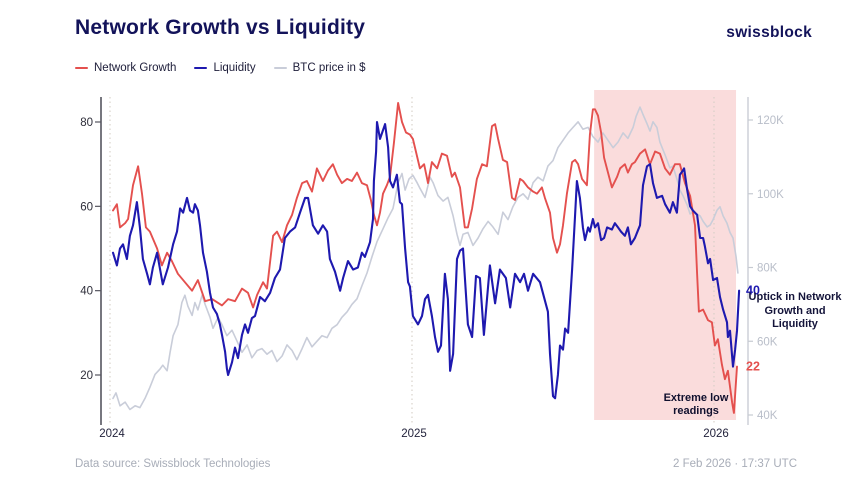 This screenshot has width=860, height=484. I want to click on legend-dash-red, so click(81, 68).